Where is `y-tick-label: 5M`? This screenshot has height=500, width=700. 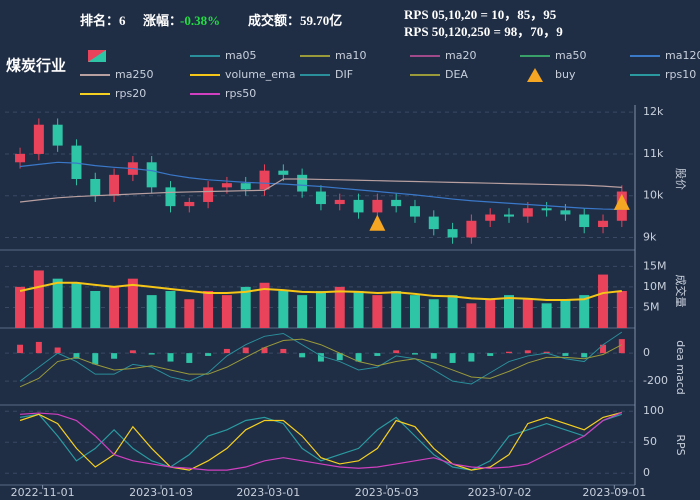 y-tick-label: 5M is located at coordinates (651, 306).